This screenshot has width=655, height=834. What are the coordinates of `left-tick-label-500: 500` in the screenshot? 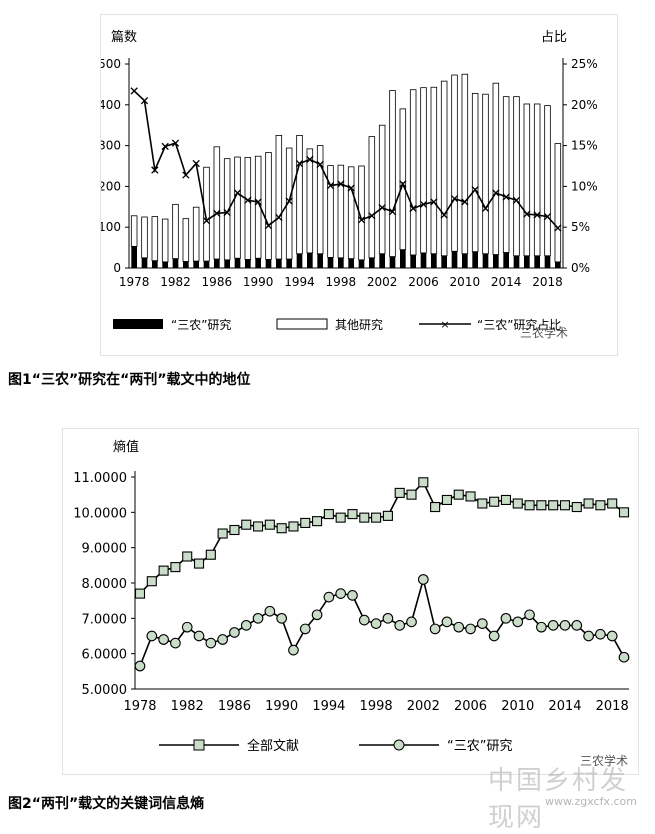 It's located at (111, 64).